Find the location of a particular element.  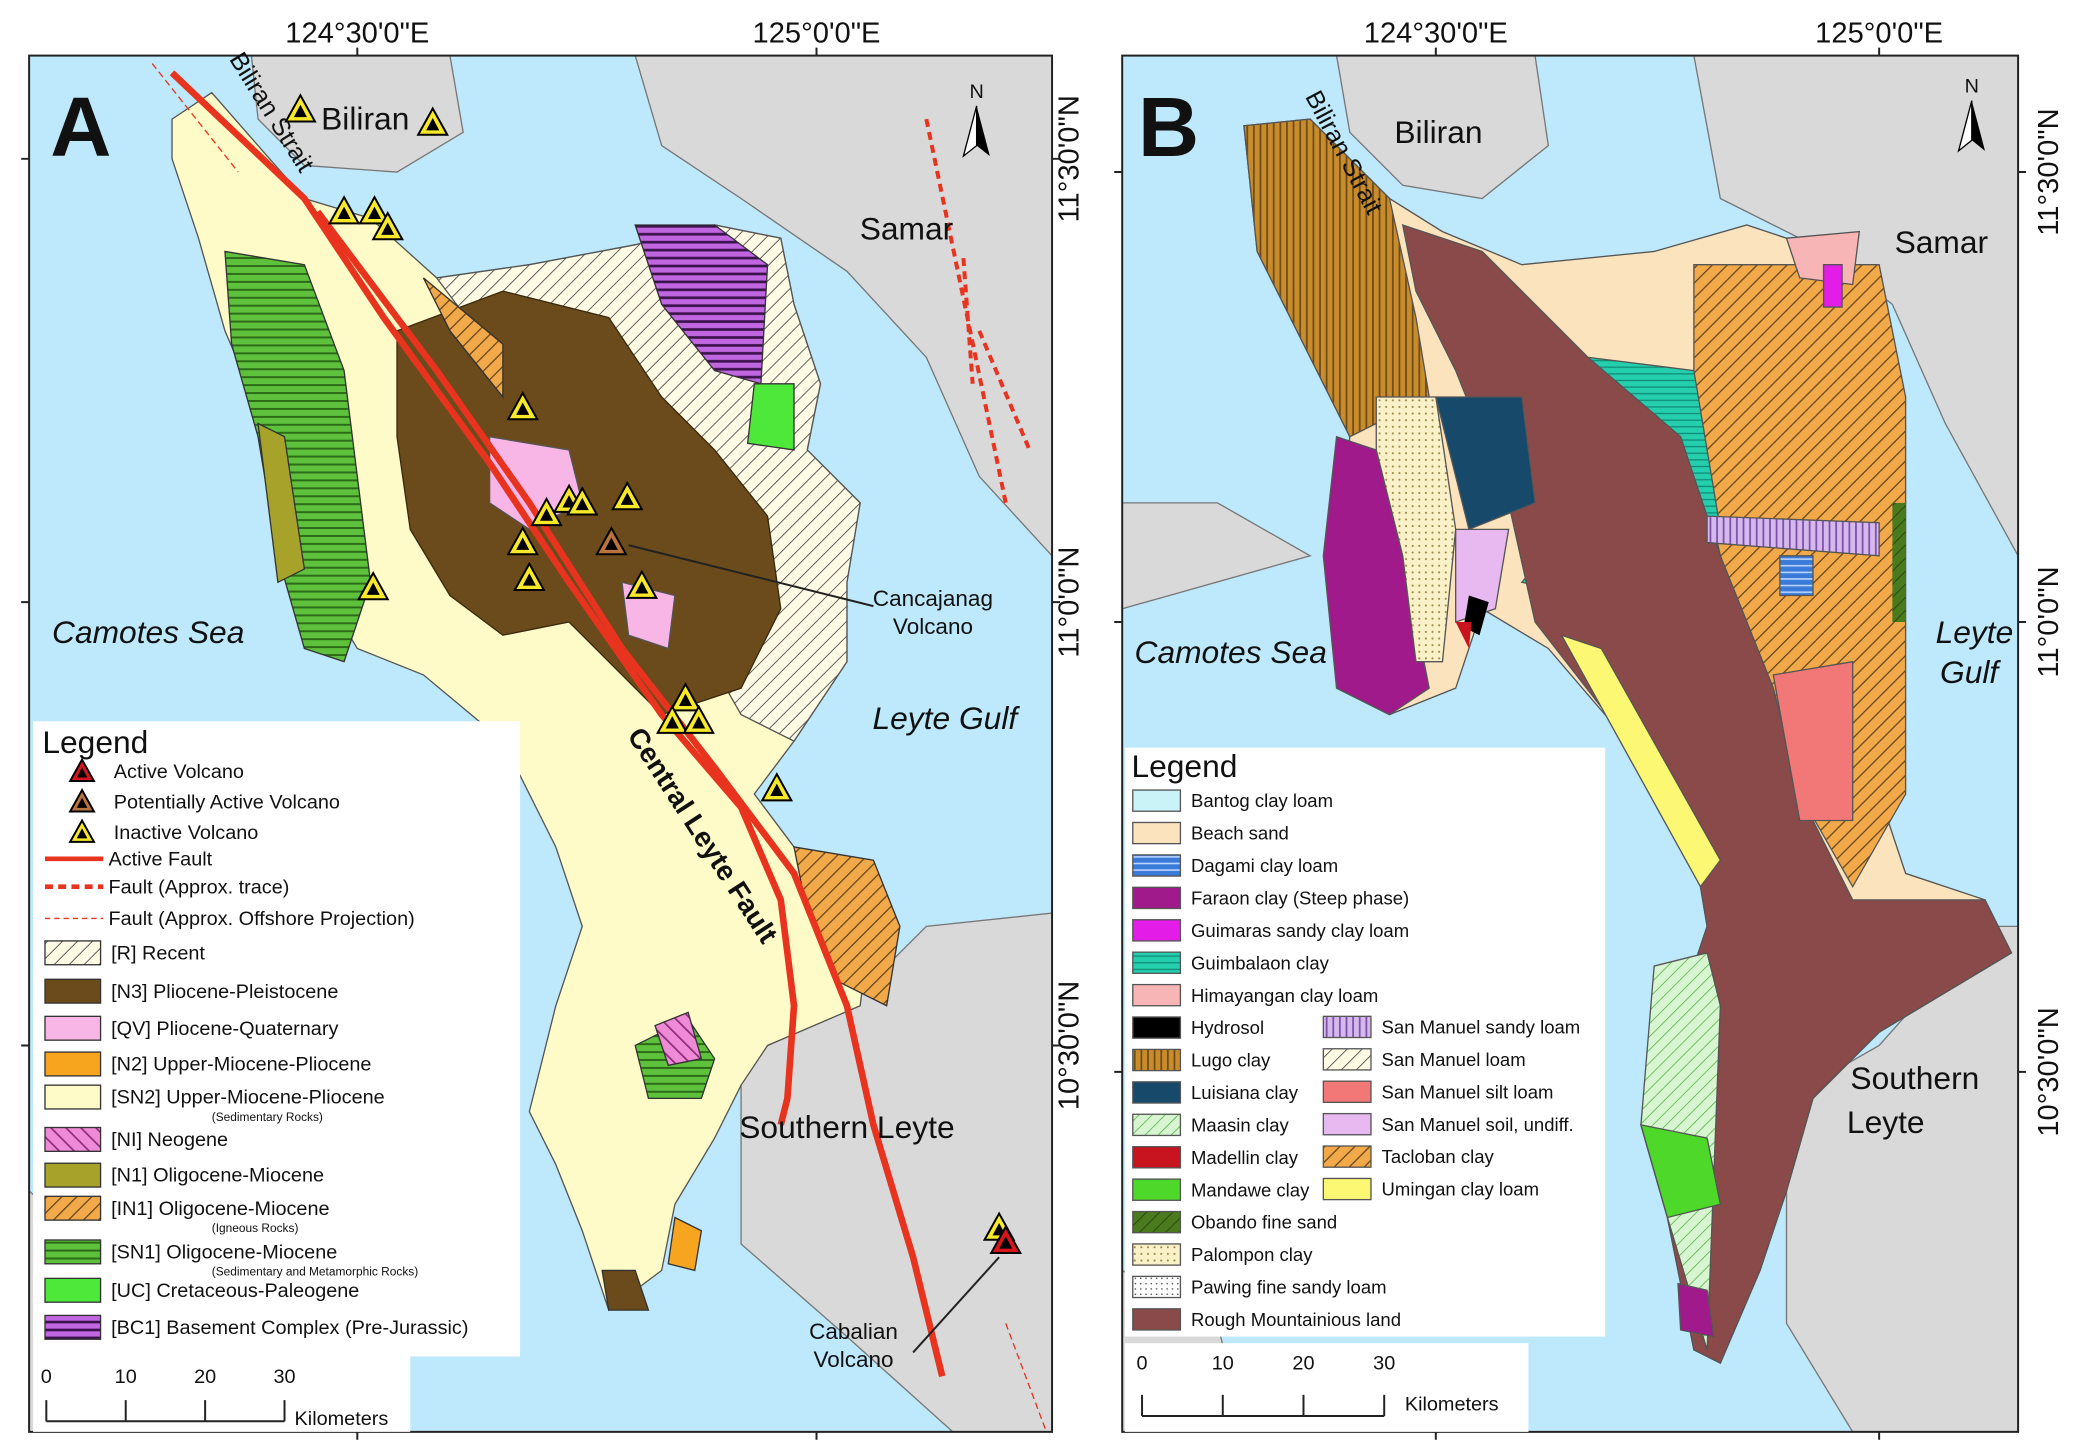

legend-title: Legend is located at coordinates (95, 742).